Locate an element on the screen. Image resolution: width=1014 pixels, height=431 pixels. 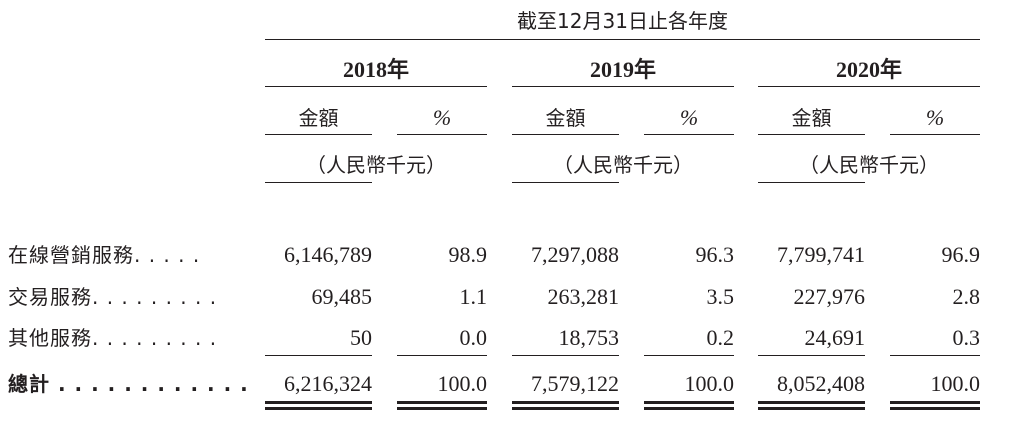
percent-cell: 0.0 is located at coordinates (473, 337).